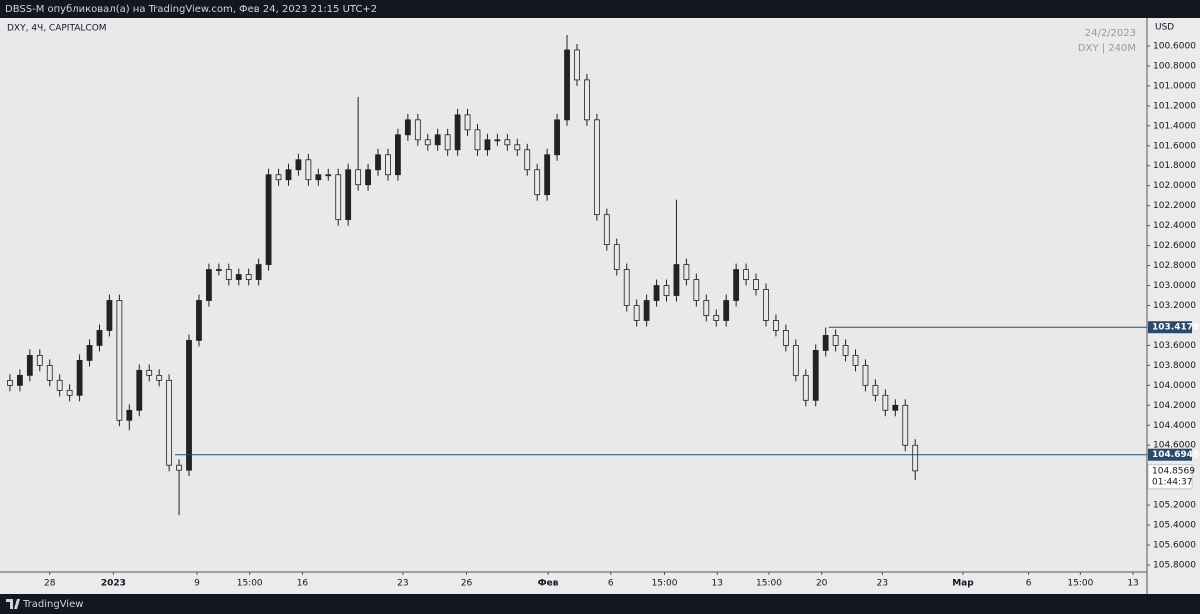 The height and width of the screenshot is (614, 1200). I want to click on tv-logo, so click(13, 604).